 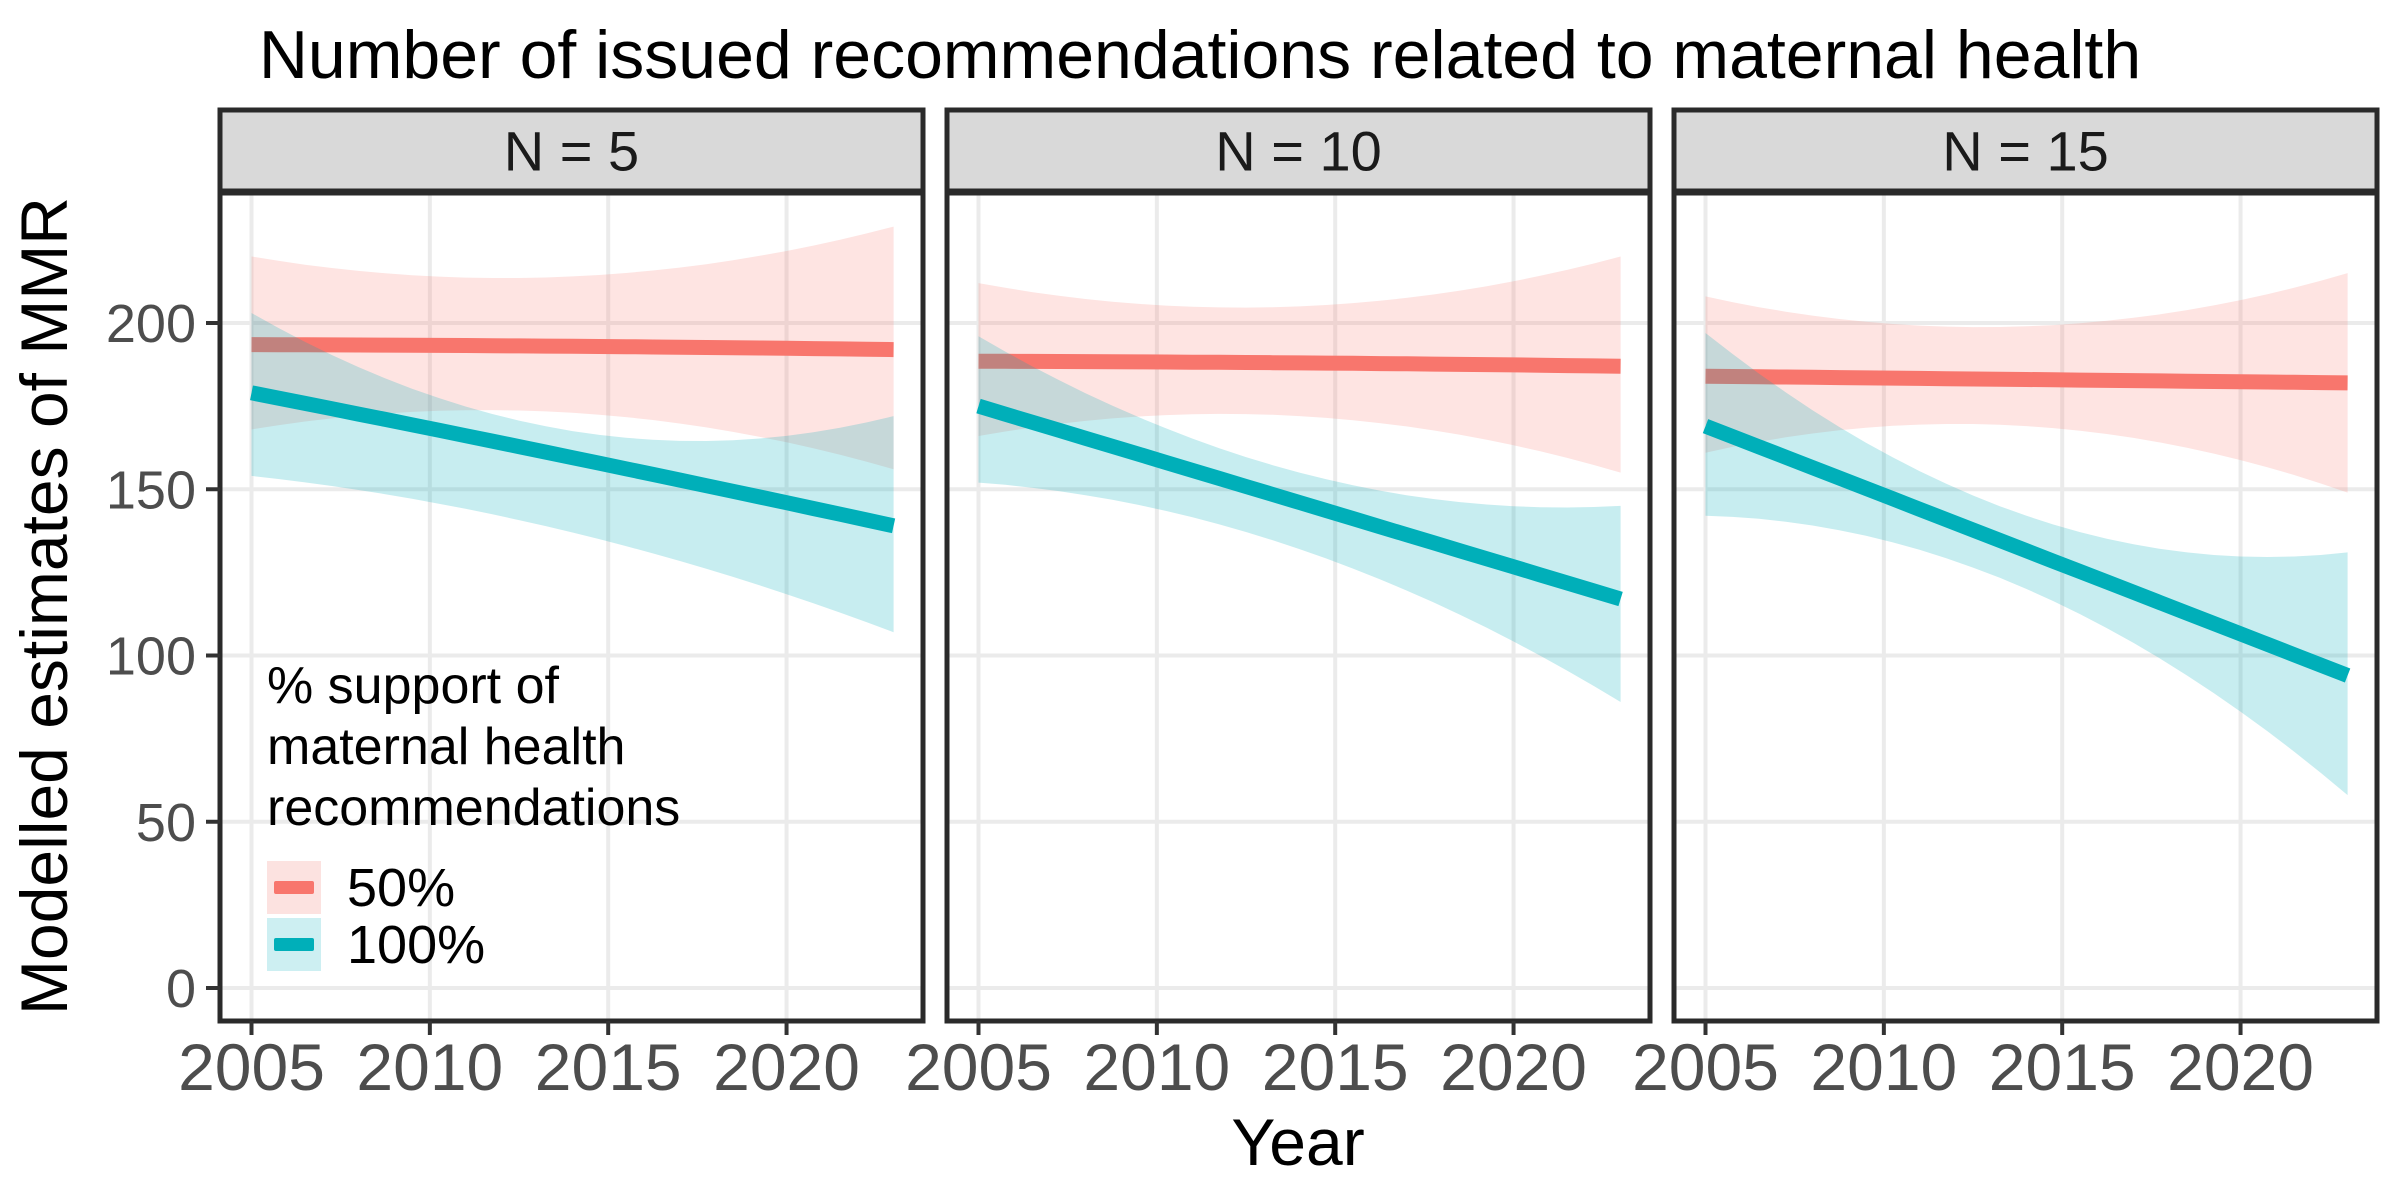 What do you see at coordinates (181, 989) in the screenshot?
I see `y-tick-label: 0` at bounding box center [181, 989].